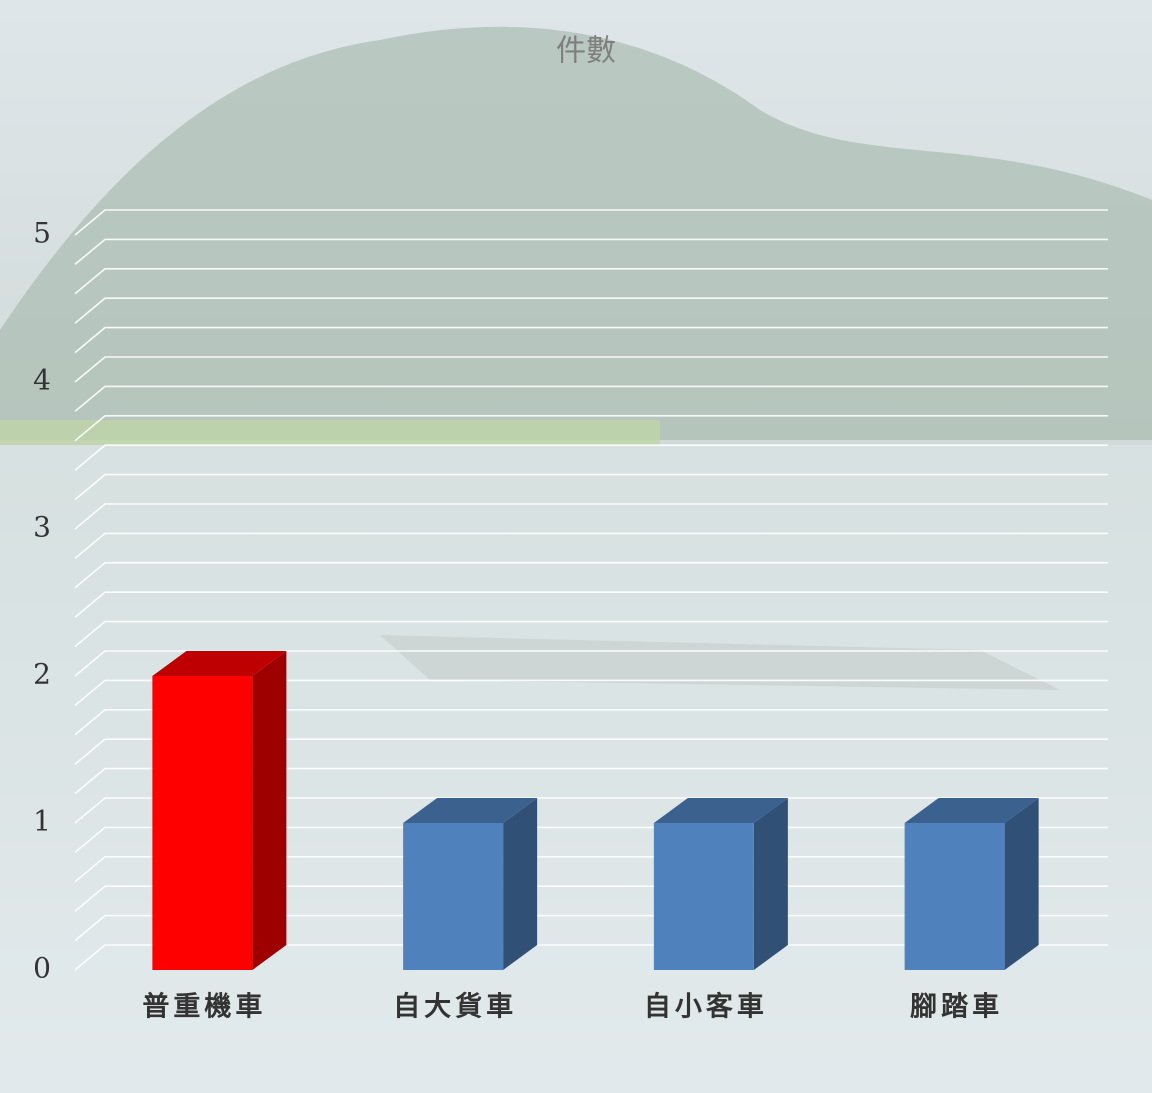 This screenshot has height=1093, width=1152. What do you see at coordinates (706, 1007) in the screenshot?
I see `x-tick-label: 自小客車` at bounding box center [706, 1007].